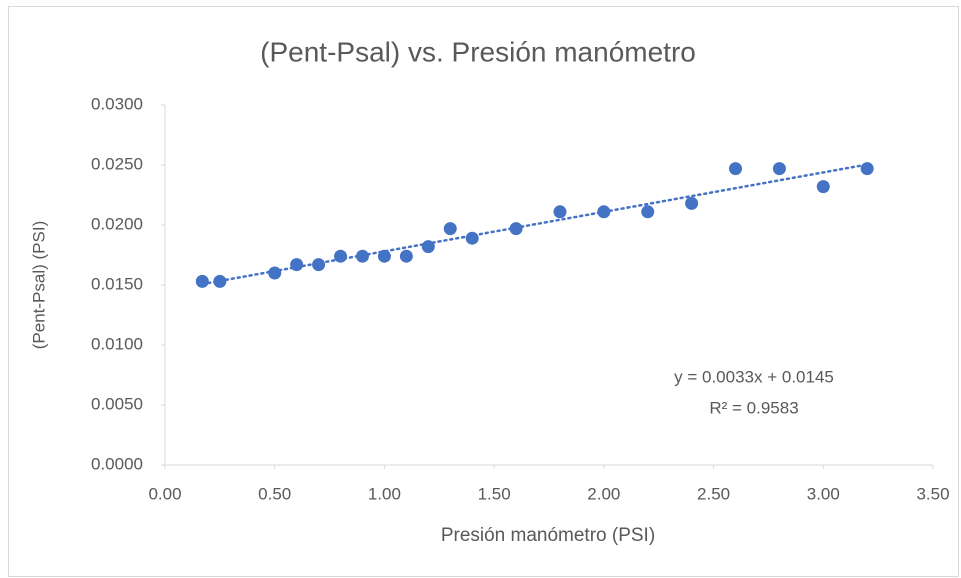 The image size is (961, 578). What do you see at coordinates (117, 343) in the screenshot?
I see `y-tick-label: 0.0100` at bounding box center [117, 343].